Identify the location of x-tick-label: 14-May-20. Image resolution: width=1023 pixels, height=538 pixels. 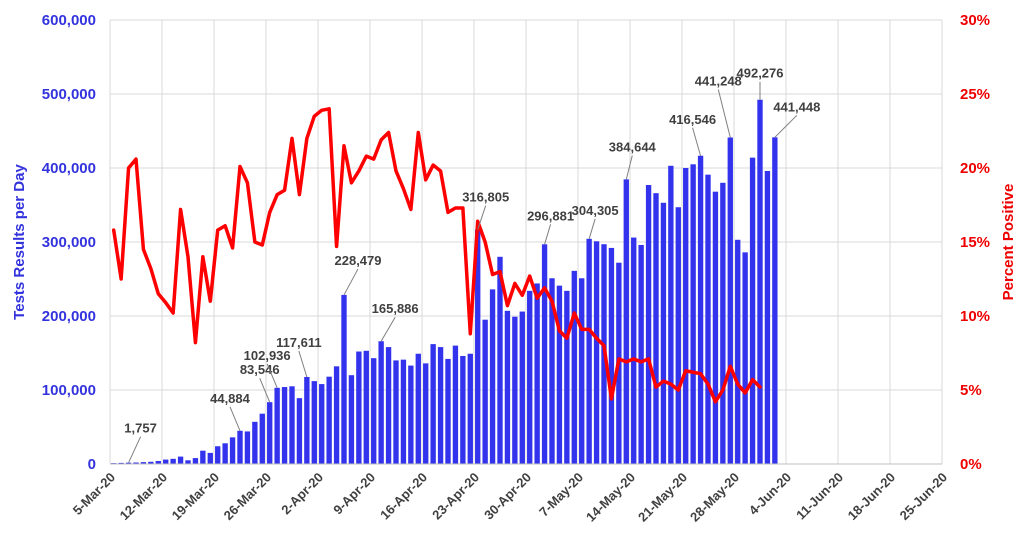
(610, 497).